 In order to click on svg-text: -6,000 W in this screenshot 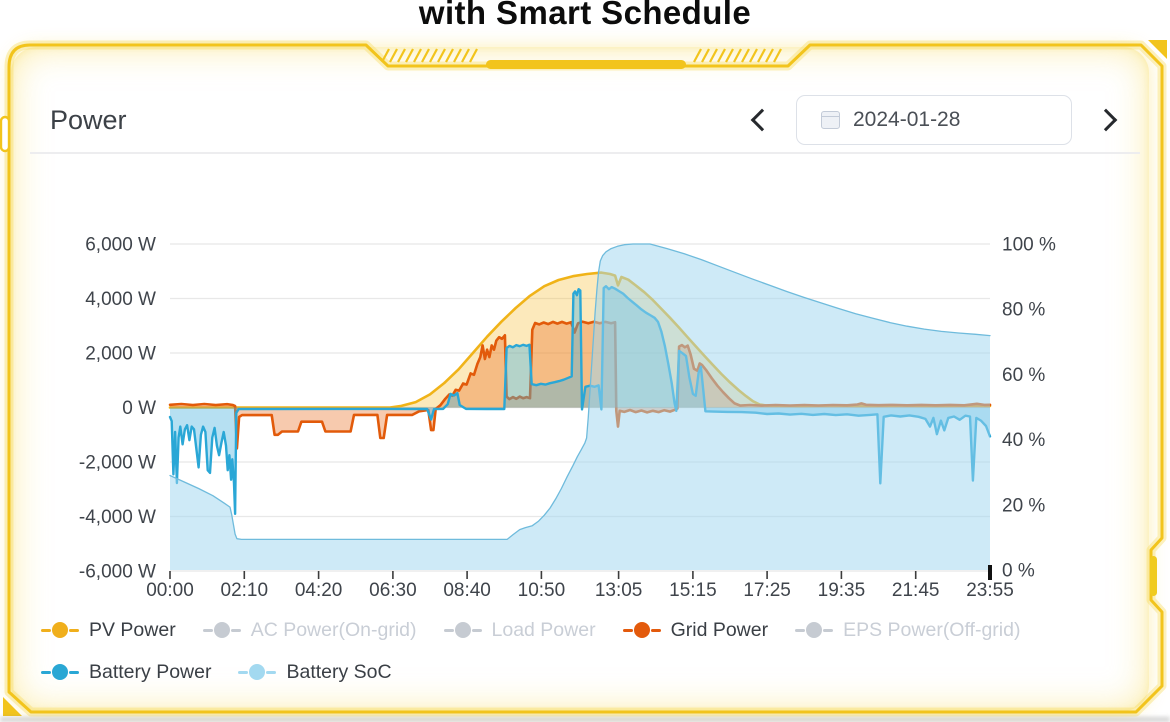, I will do `click(117, 572)`.